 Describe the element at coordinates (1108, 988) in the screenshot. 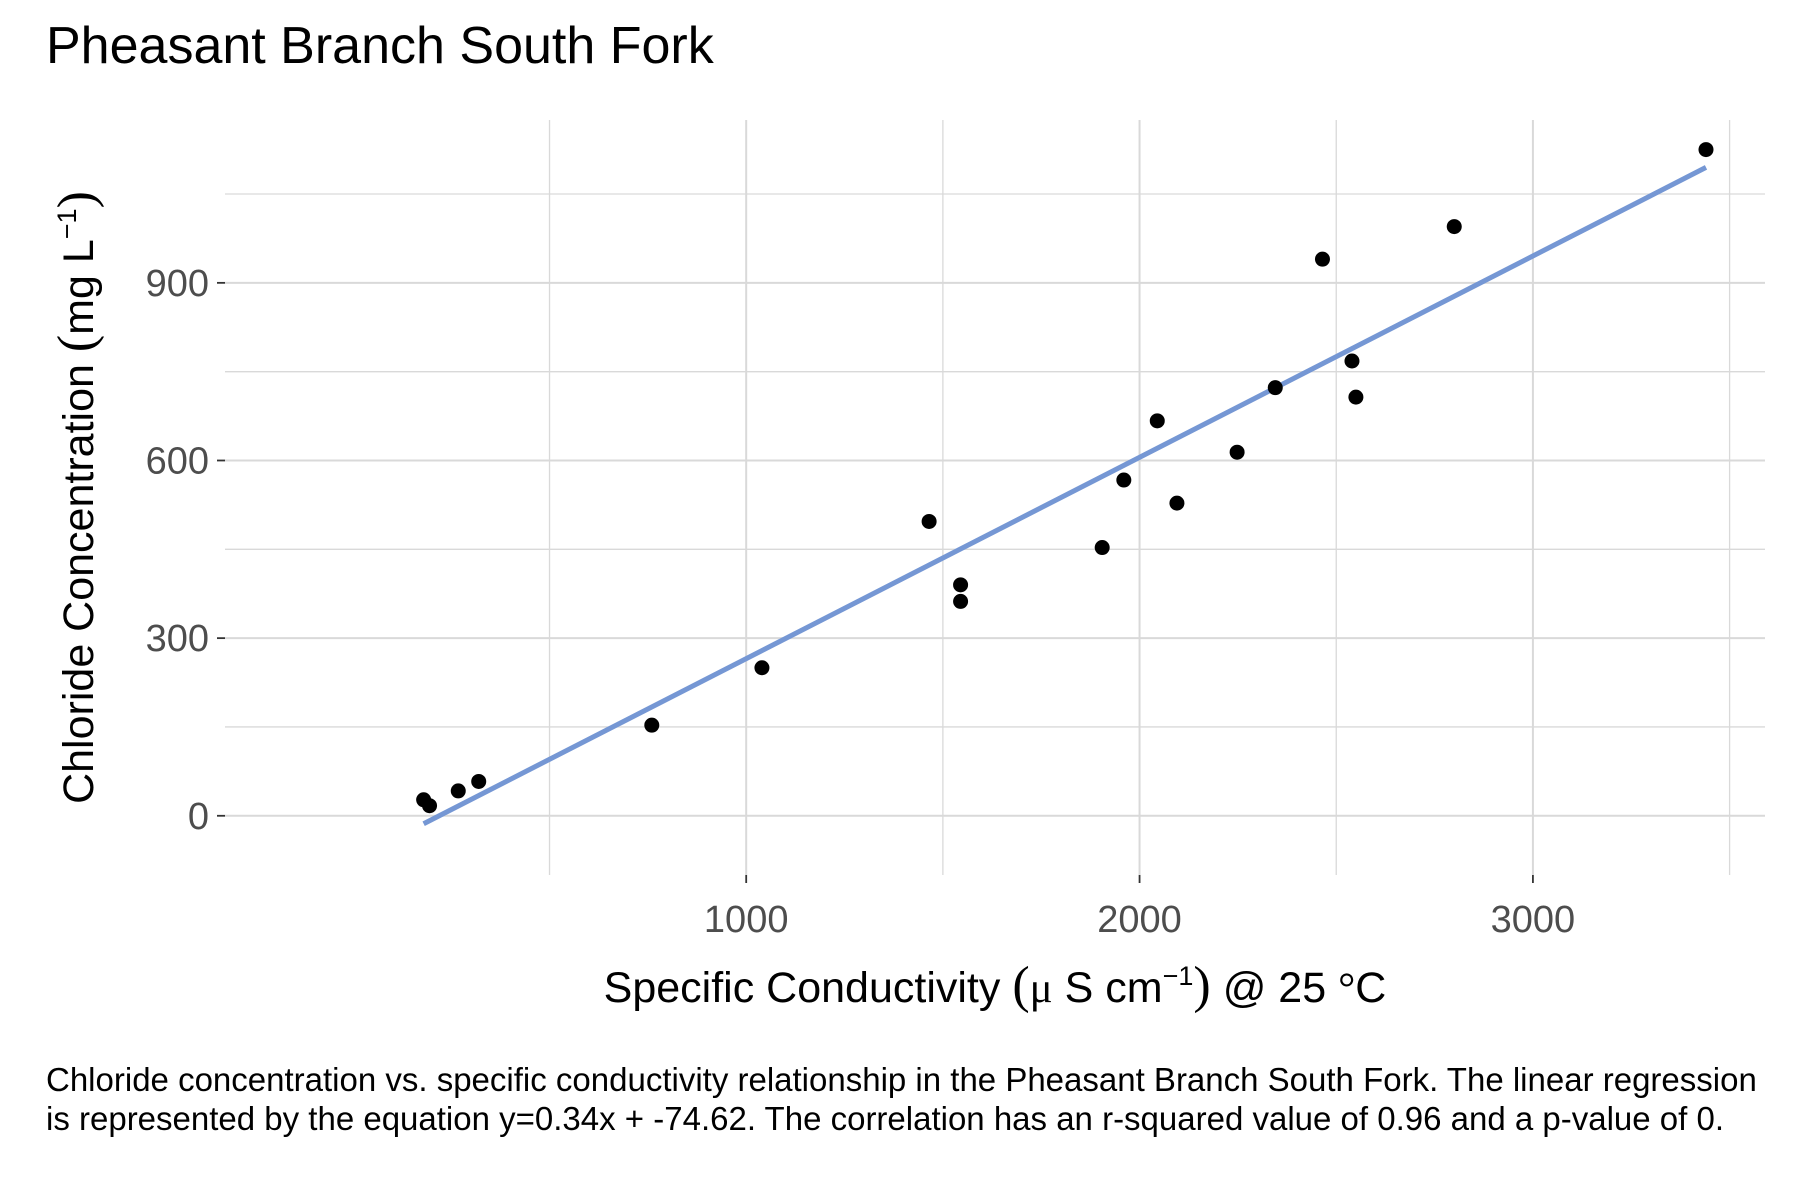

I see `x-axis-title-unit: S cm` at that location.